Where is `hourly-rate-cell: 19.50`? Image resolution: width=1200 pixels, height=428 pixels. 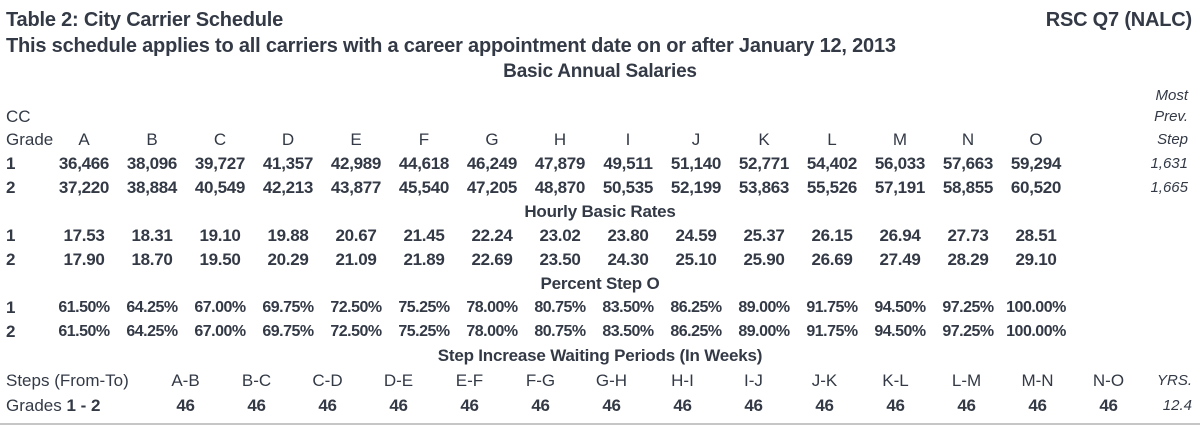 hourly-rate-cell: 19.50 is located at coordinates (220, 259).